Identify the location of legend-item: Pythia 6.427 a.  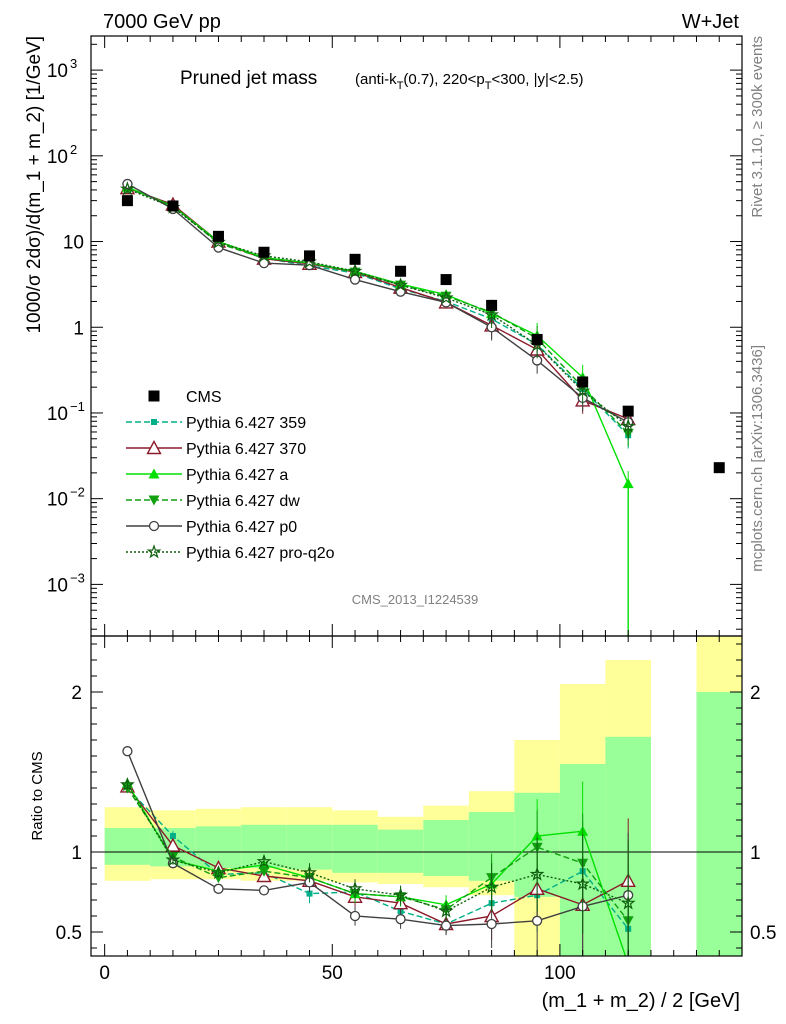
(207, 475).